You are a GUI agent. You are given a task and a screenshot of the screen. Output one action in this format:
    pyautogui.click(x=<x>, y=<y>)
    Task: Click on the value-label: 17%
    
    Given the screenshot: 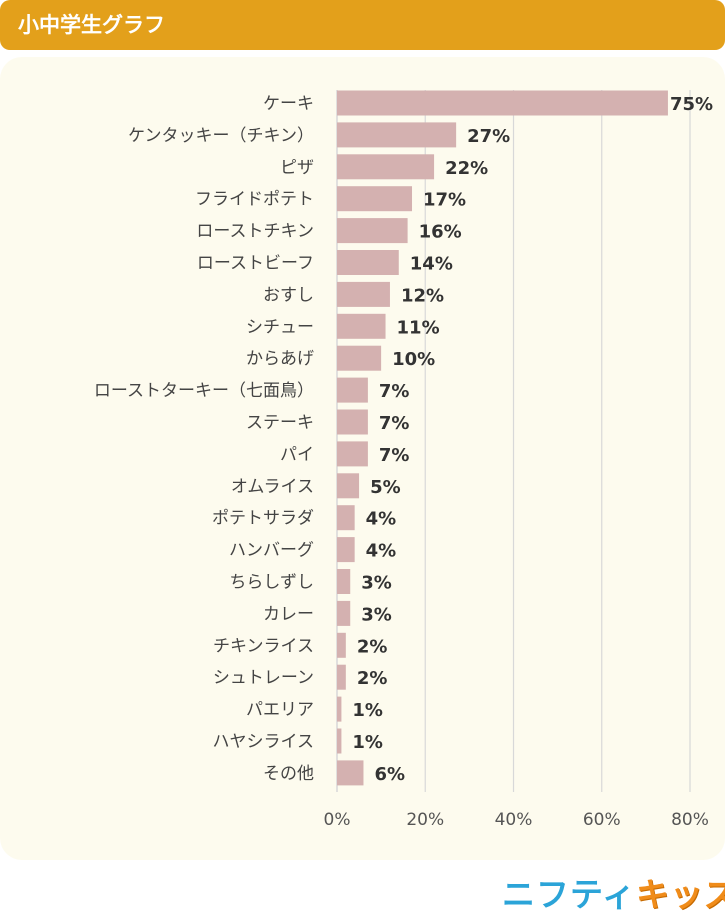 What is the action you would take?
    pyautogui.click(x=444, y=200)
    